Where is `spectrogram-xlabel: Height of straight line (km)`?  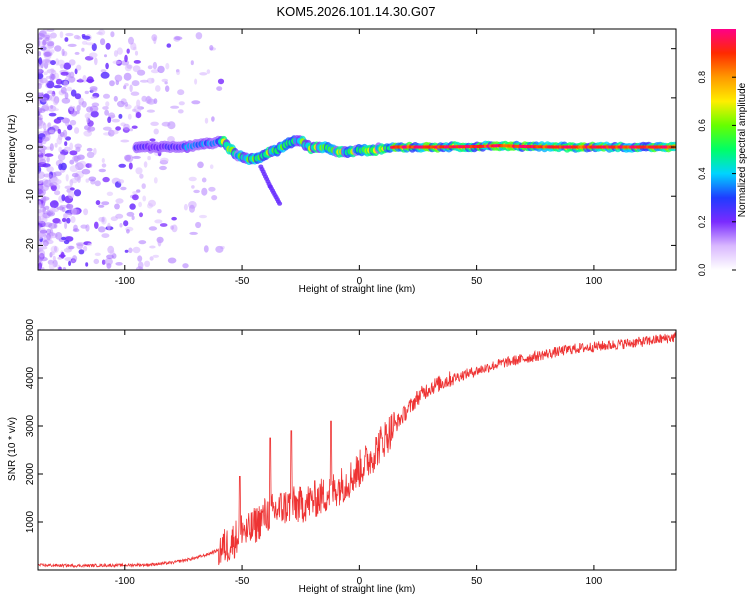
spectrogram-xlabel: Height of straight line (km) is located at coordinates (357, 289).